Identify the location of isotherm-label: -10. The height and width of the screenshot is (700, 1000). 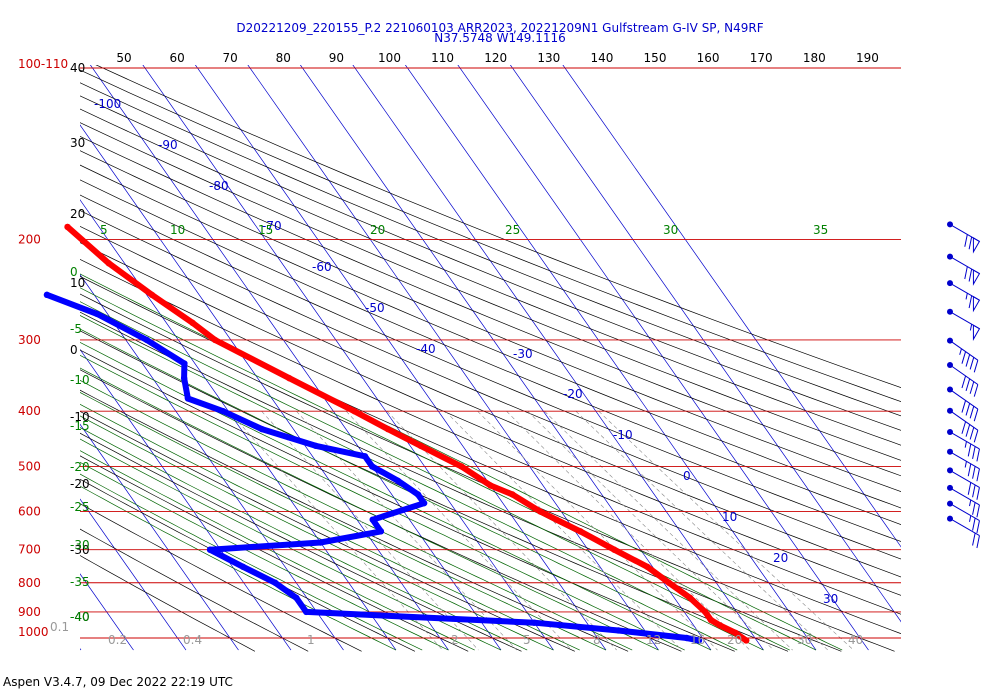
(623, 435).